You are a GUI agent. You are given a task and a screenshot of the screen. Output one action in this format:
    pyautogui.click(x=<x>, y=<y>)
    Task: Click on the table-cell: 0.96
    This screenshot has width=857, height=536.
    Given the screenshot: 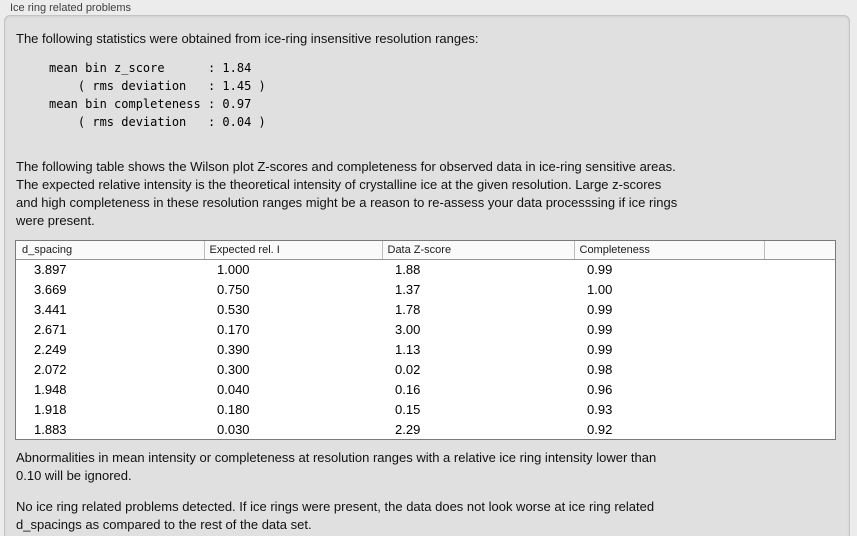 What is the action you would take?
    pyautogui.click(x=669, y=389)
    